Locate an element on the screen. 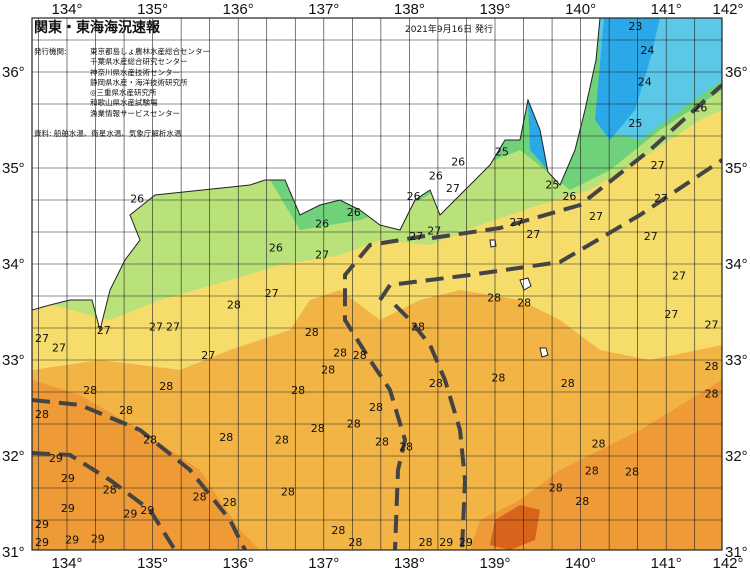 This screenshot has height=572, width=750. temperature-label: 24 is located at coordinates (647, 50).